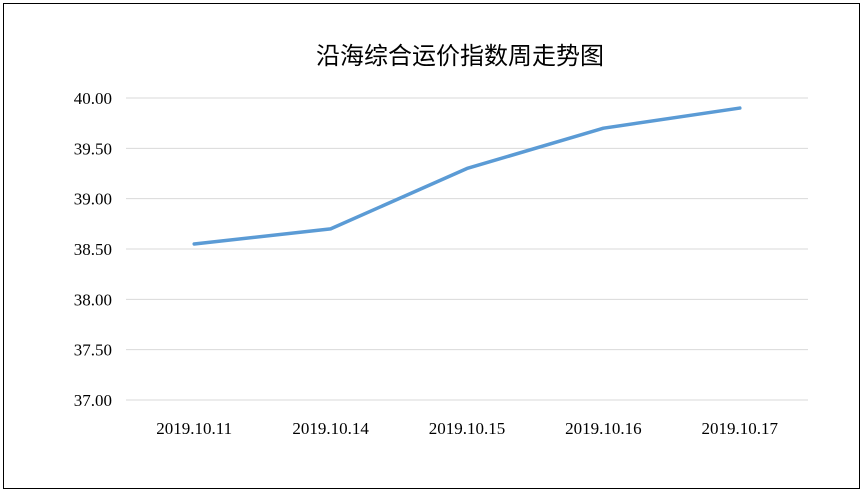 The image size is (865, 494). I want to click on x-tick-label: 2019.10.11, so click(194, 428).